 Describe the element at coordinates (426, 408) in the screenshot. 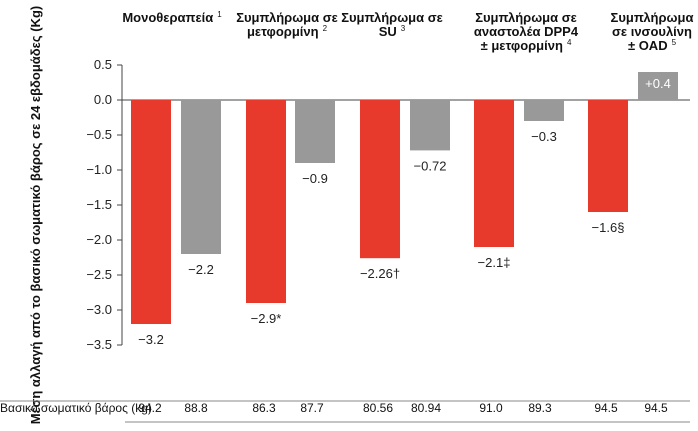

I see `baseline-row-value: 80.94` at that location.